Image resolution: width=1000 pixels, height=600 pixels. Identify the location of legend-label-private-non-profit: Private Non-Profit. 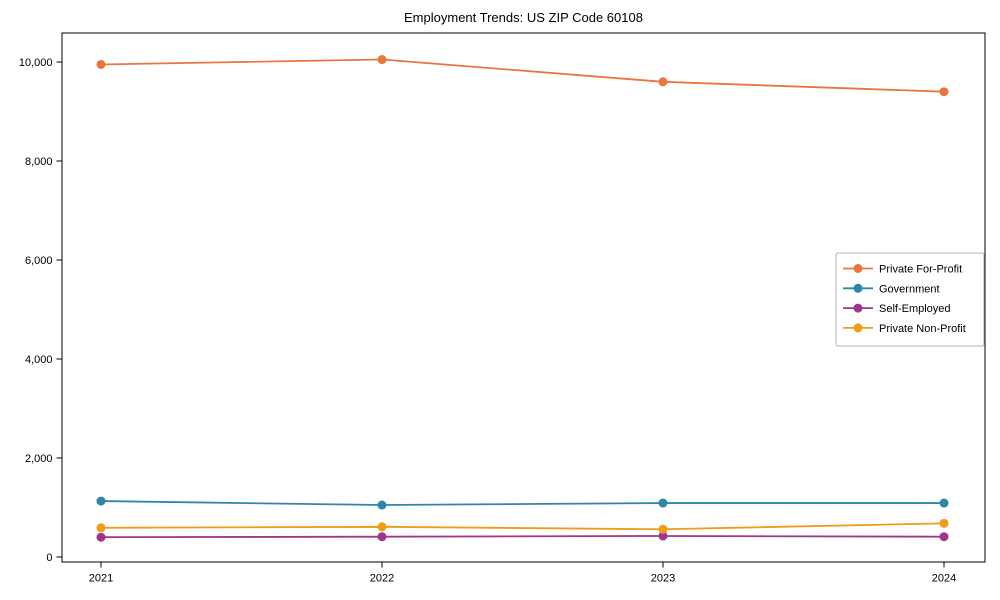
(922, 329).